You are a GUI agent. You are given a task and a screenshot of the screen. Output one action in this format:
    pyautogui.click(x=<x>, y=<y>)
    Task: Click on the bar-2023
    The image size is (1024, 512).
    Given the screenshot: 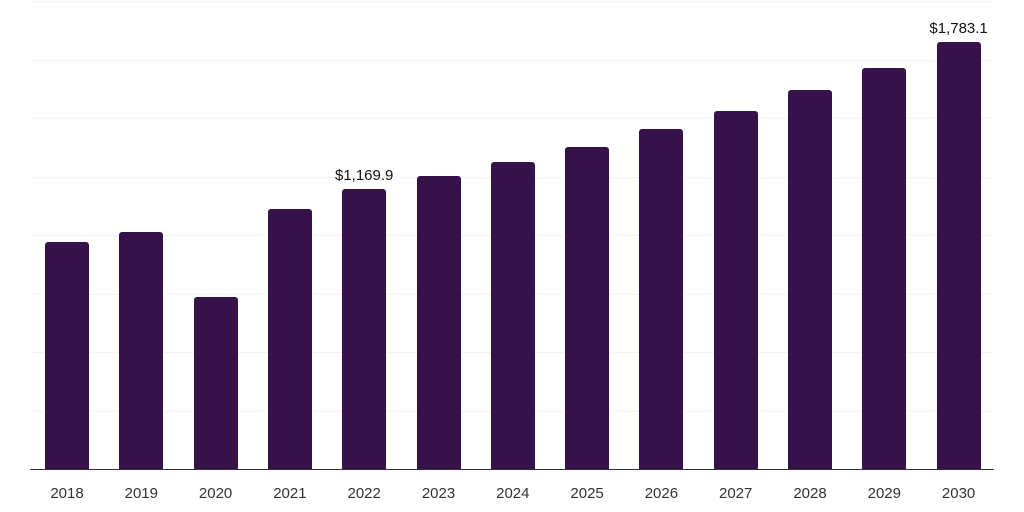 What is the action you would take?
    pyautogui.click(x=438, y=322)
    